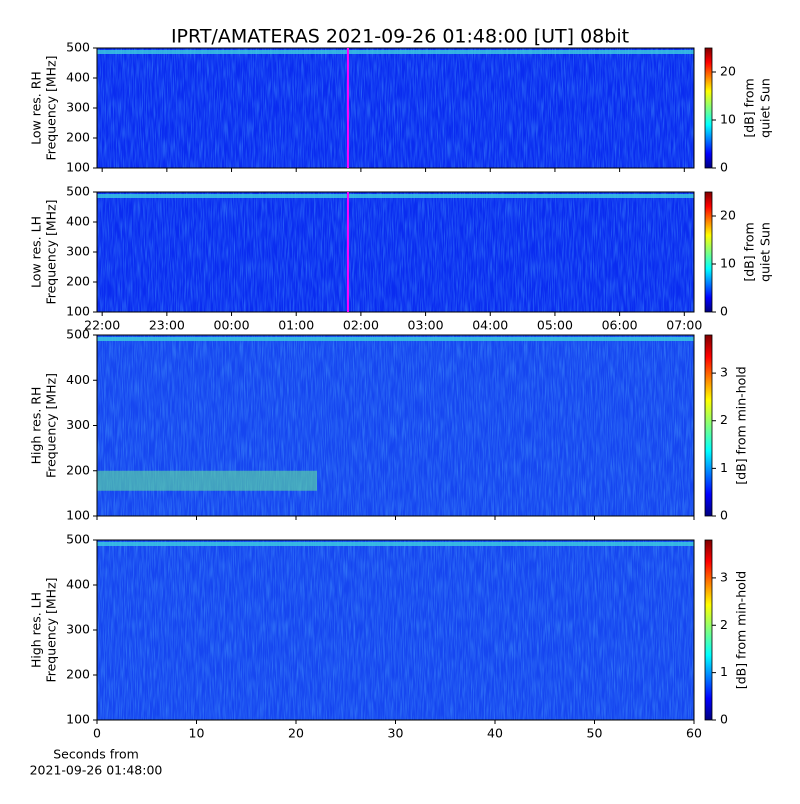 Image resolution: width=800 pixels, height=804 pixels. Describe the element at coordinates (495, 733) in the screenshot. I see `x-tick-label: 40` at that location.